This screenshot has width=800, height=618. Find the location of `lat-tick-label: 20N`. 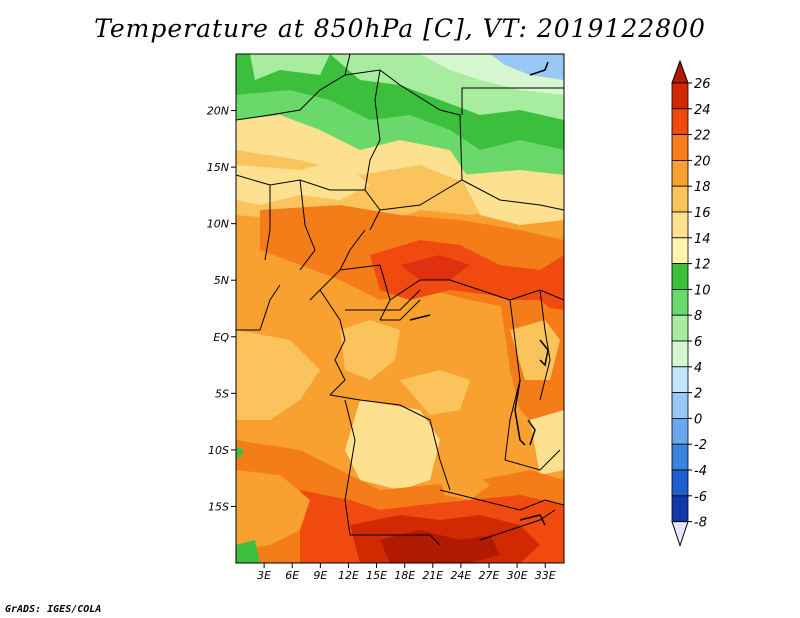

lat-tick-label: 20N is located at coordinates (218, 111).